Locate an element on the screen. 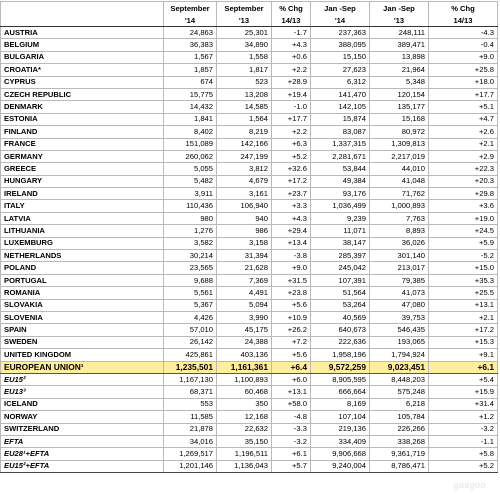 Image resolution: width=500 pixels, height=495 pixels. ytd14-cell: 141,470 is located at coordinates (340, 94).